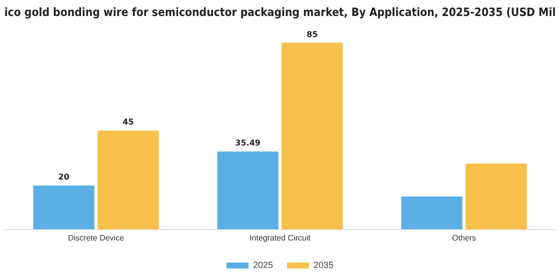 This screenshot has width=560, height=280. What do you see at coordinates (96, 237) in the screenshot?
I see `x-tick-label: Discrete Device` at bounding box center [96, 237].